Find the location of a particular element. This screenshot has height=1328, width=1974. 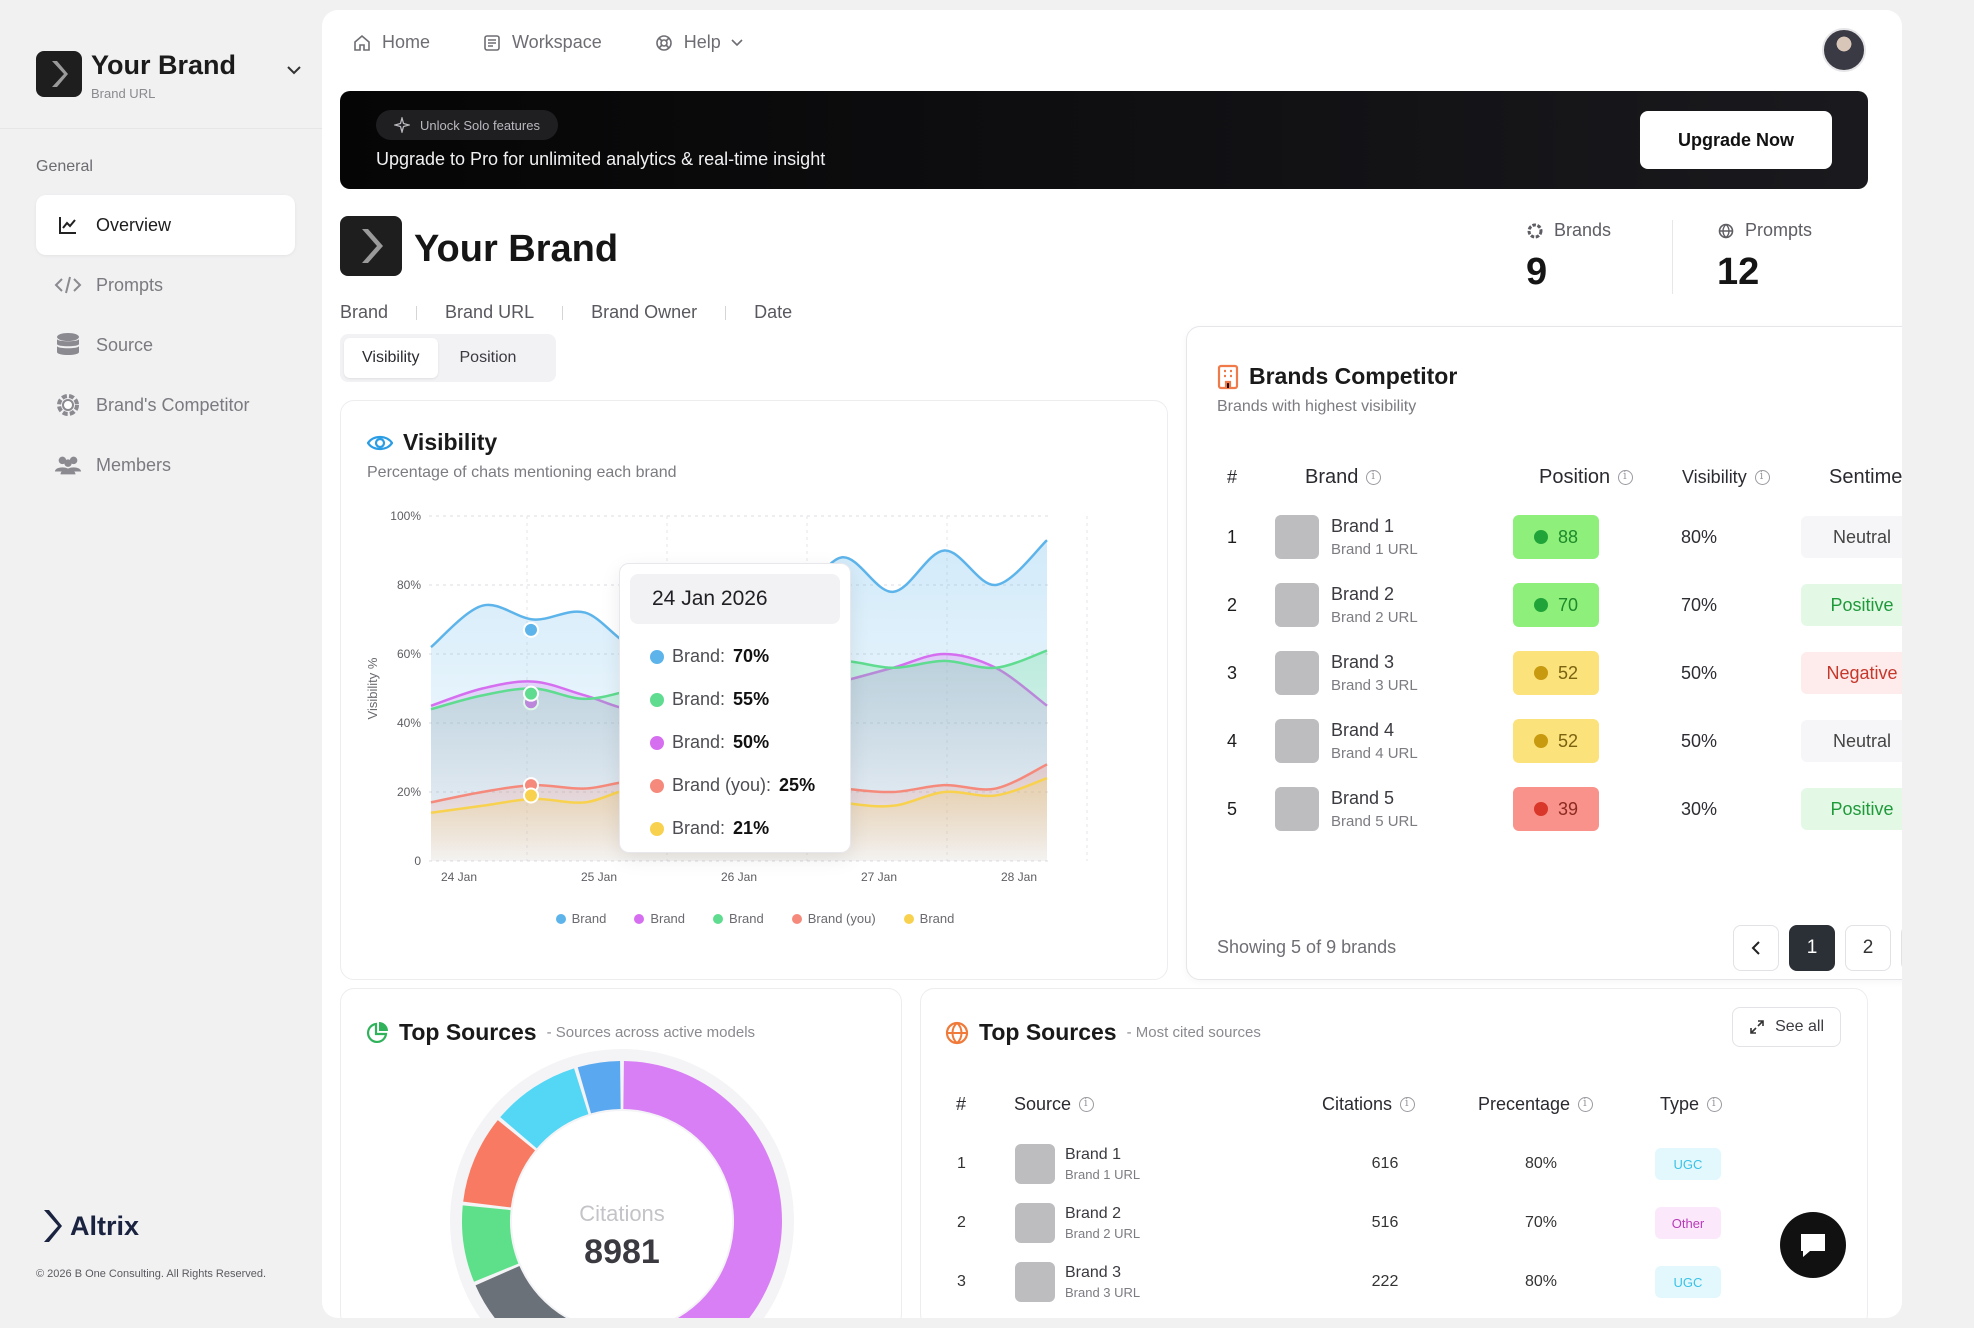

sidebar-item-members: Members is located at coordinates (165, 465).